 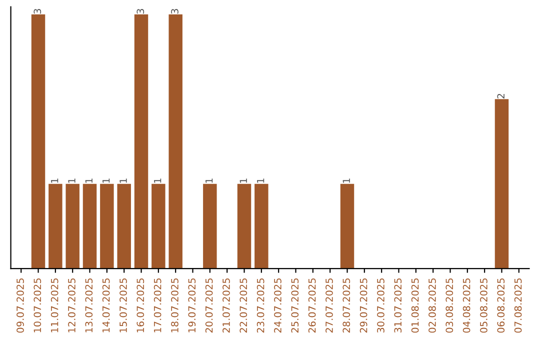 I want to click on x-tick-label: 04.08.2025, so click(x=466, y=305).